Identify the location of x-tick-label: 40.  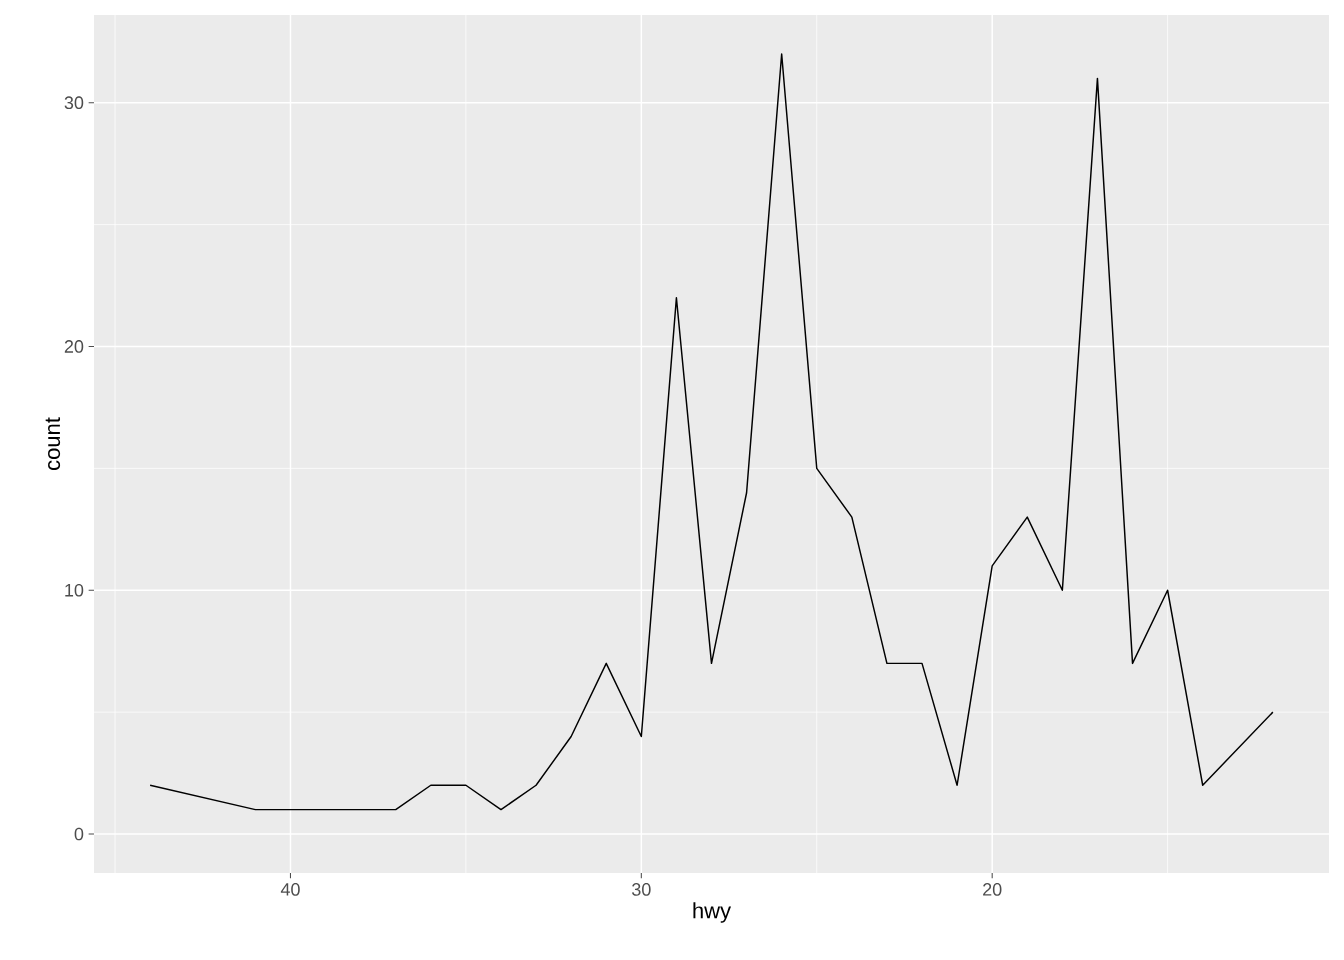
(290, 889).